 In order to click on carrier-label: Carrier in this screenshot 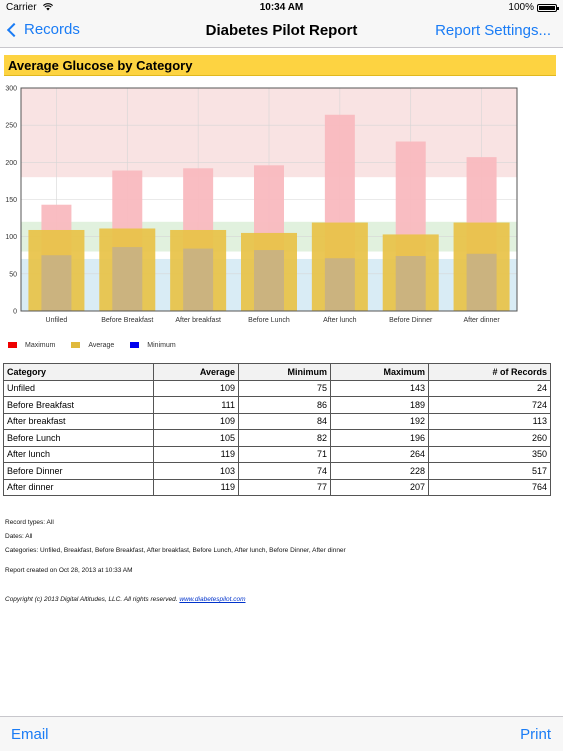, I will do `click(21, 7)`.